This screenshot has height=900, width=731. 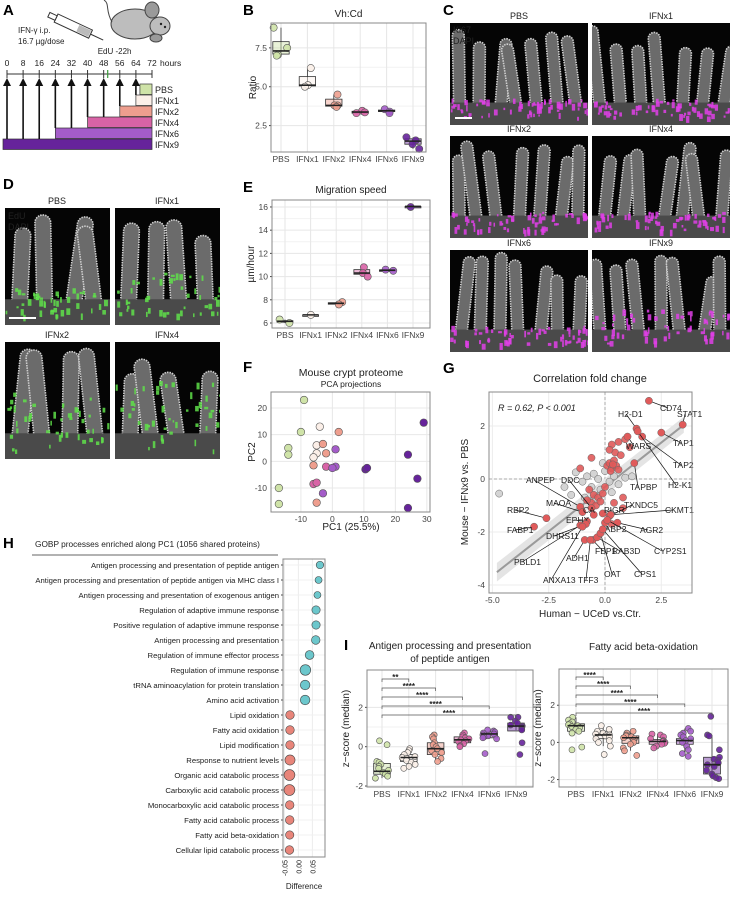 What do you see at coordinates (519, 129) in the screenshot?
I see `micrograph-title: IFNx2` at bounding box center [519, 129].